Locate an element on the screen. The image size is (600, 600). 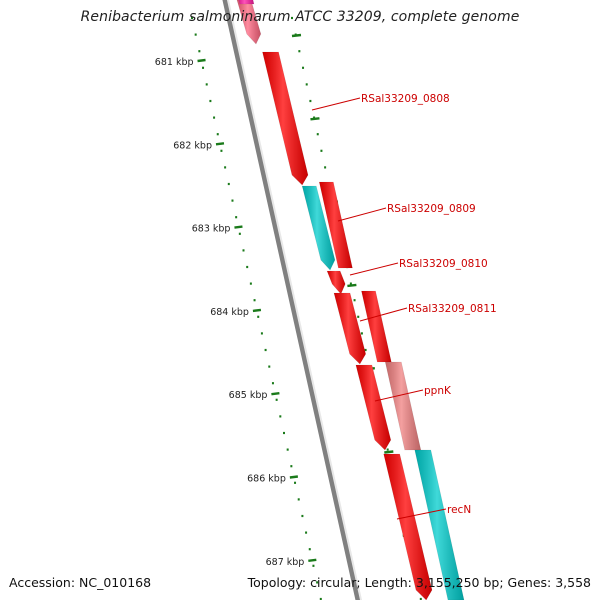
gene-label: RSal33209_0811 is located at coordinates (452, 309).